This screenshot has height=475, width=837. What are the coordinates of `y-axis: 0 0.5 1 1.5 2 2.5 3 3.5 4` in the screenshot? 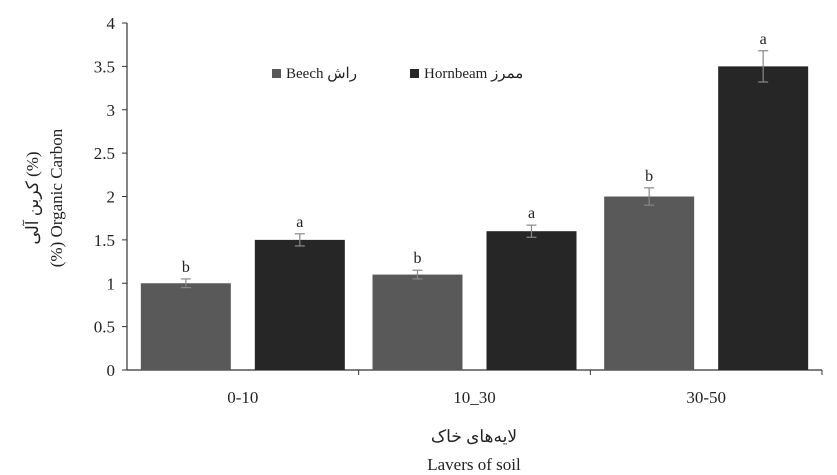 It's located at (111, 197).